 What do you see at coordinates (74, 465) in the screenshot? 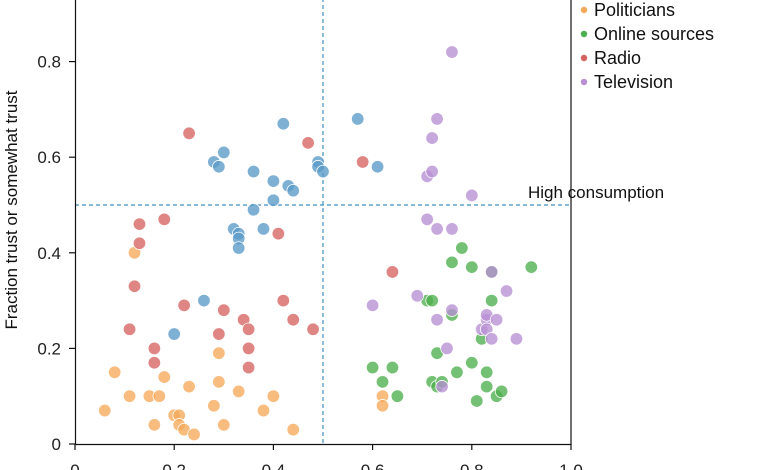
I see `x-tick-label: 0` at bounding box center [74, 465].